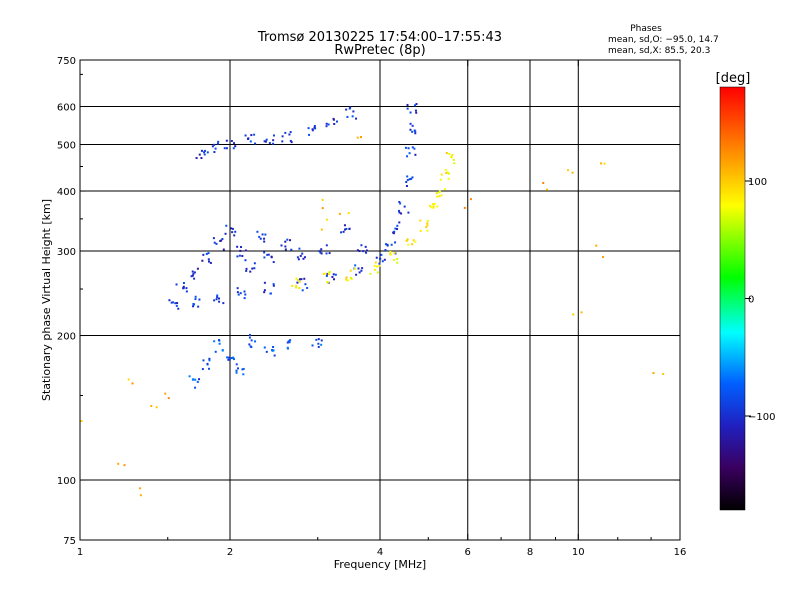  I want to click on chart-title: Tromsø 20130225 17:54:00–17:55:43, so click(379, 37).